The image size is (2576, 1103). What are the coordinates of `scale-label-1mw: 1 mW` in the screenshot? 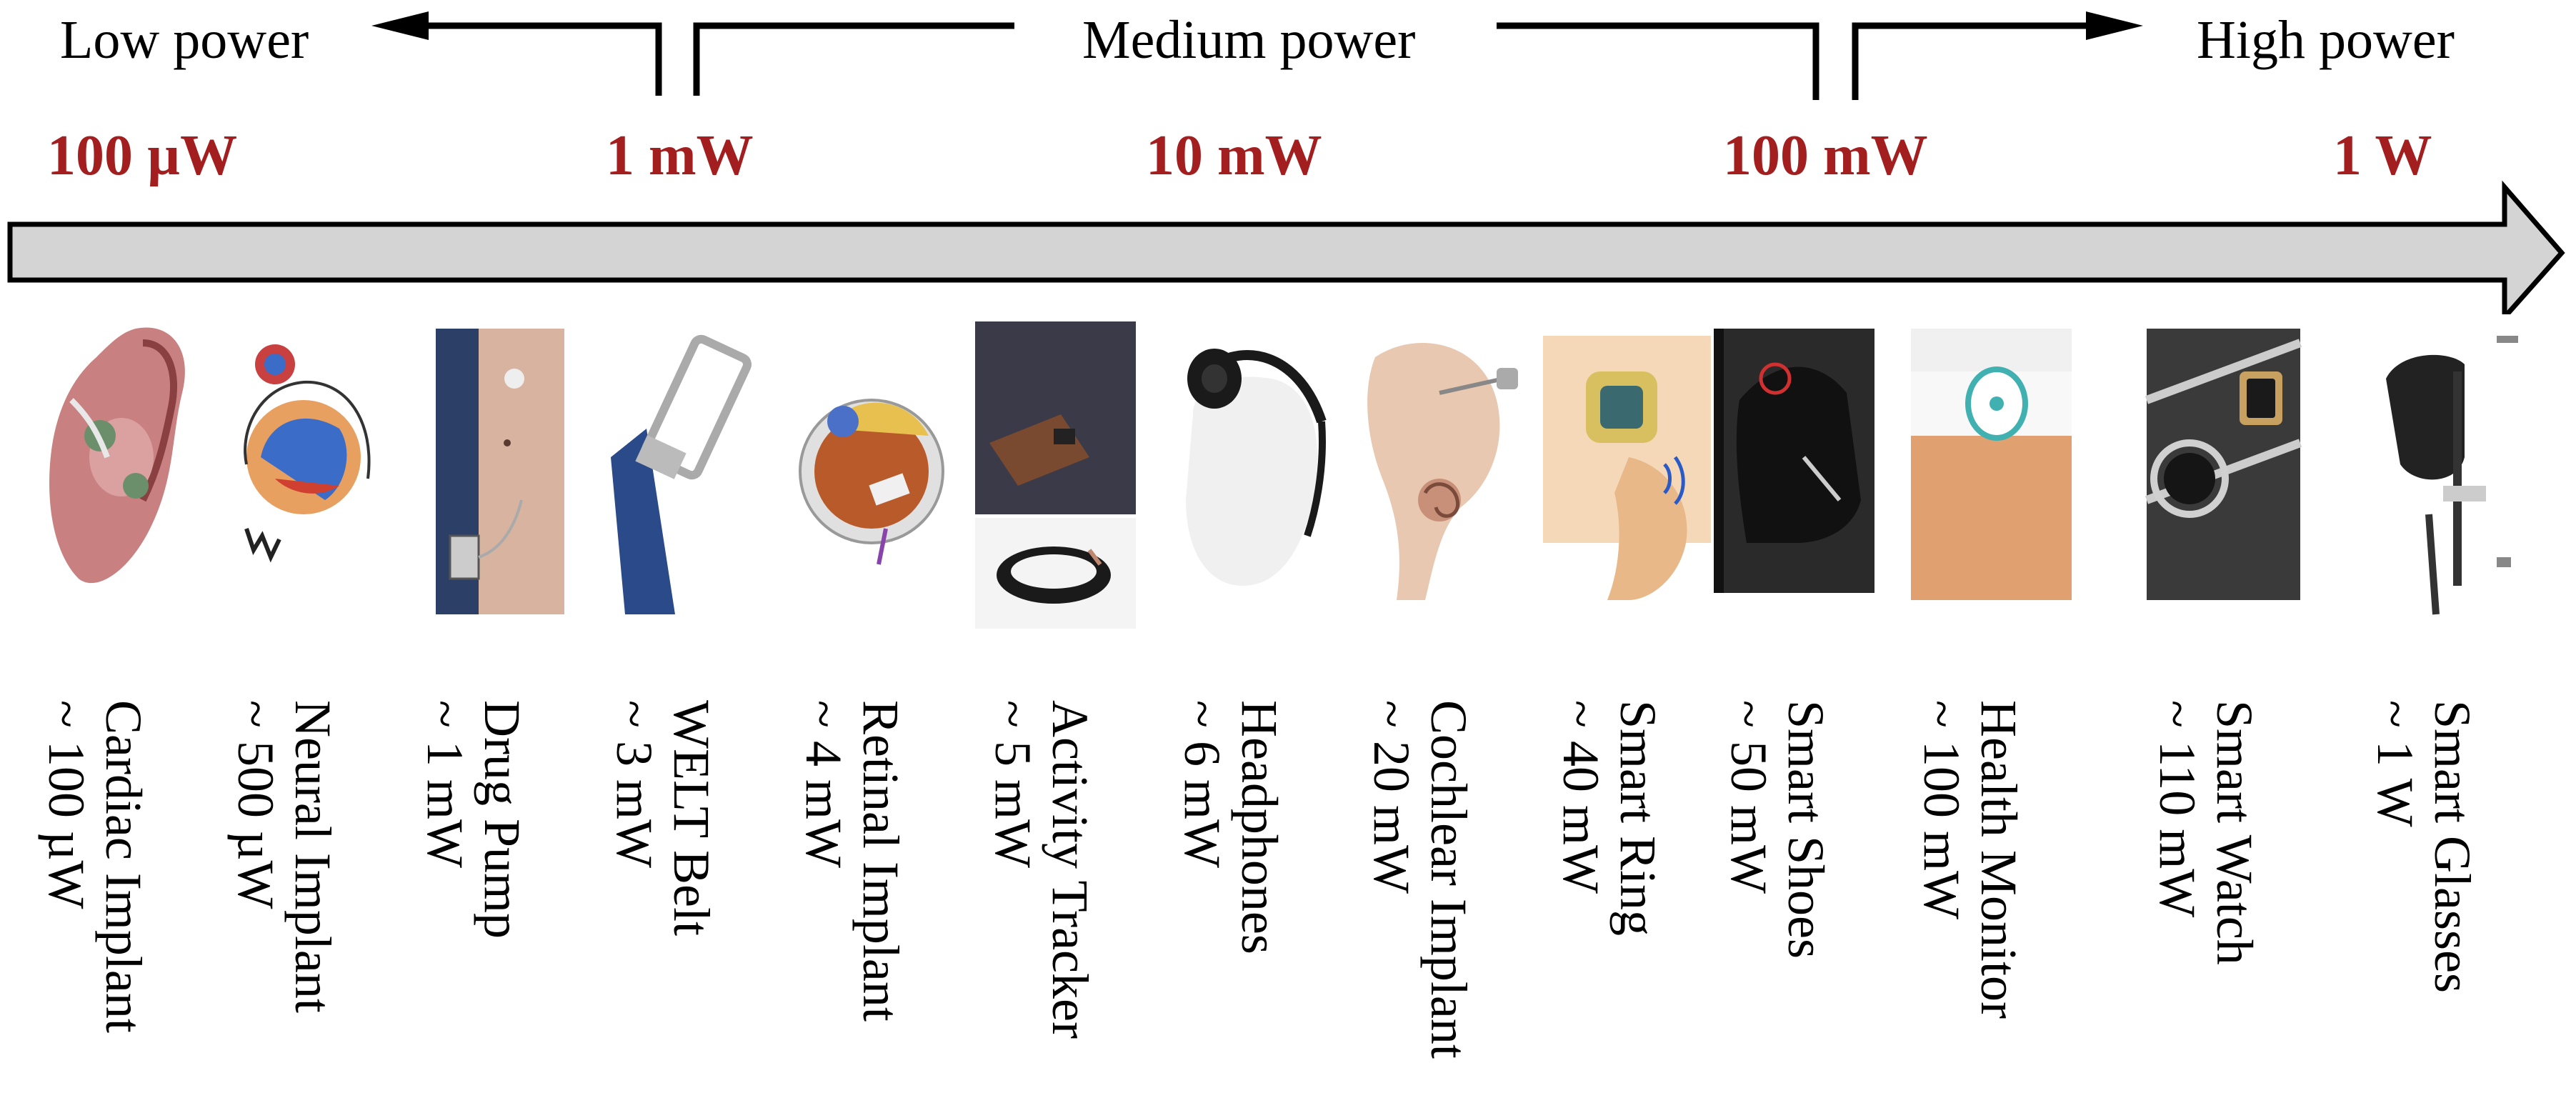 It's located at (680, 155).